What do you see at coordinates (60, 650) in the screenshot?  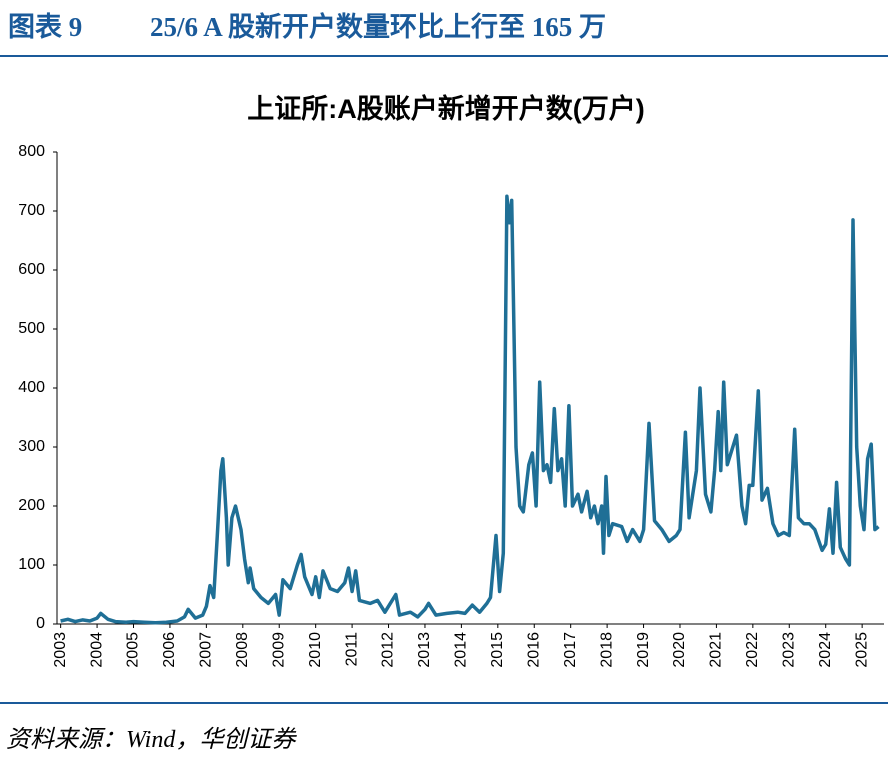 I see `x-tick-label: 2003` at bounding box center [60, 650].